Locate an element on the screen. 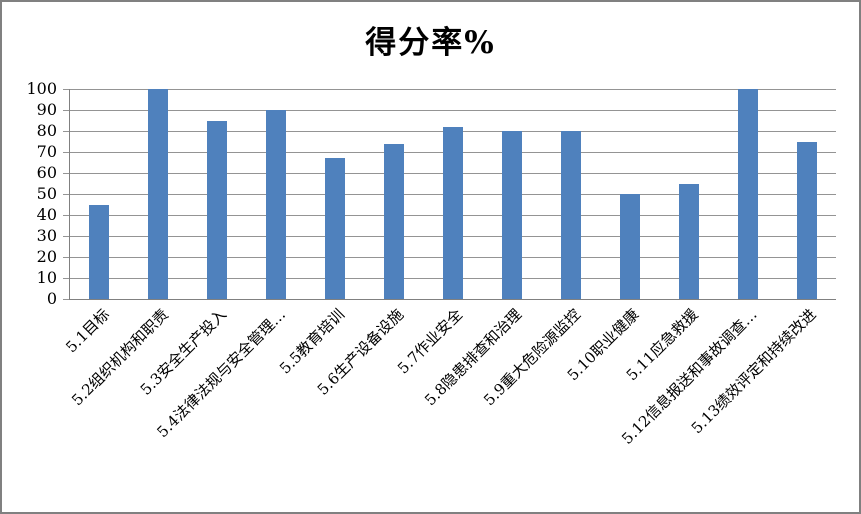  y-axis-label: 50 is located at coordinates (46, 193).